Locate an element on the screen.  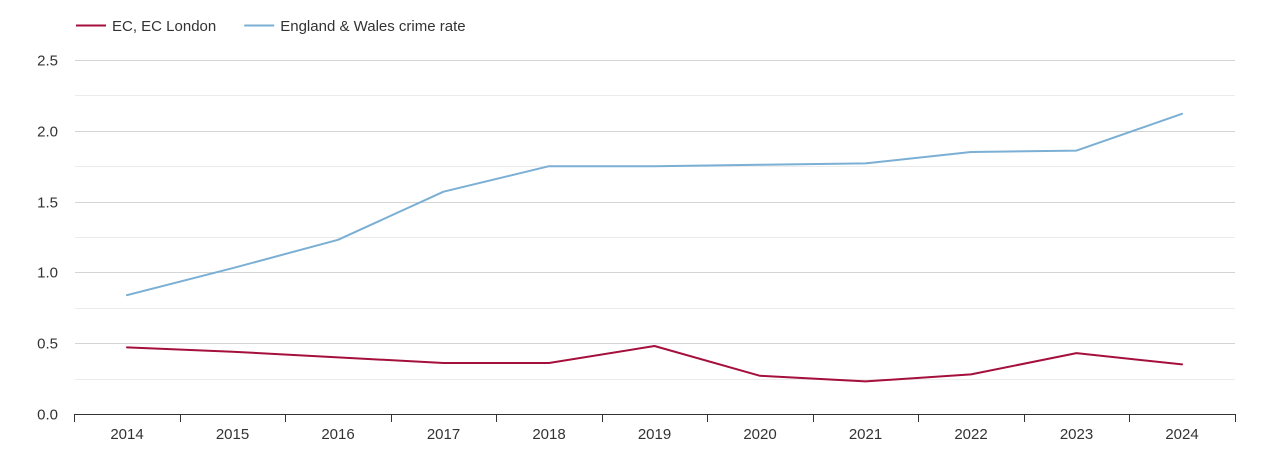
y-tick-label: 1.0 is located at coordinates (47, 273).